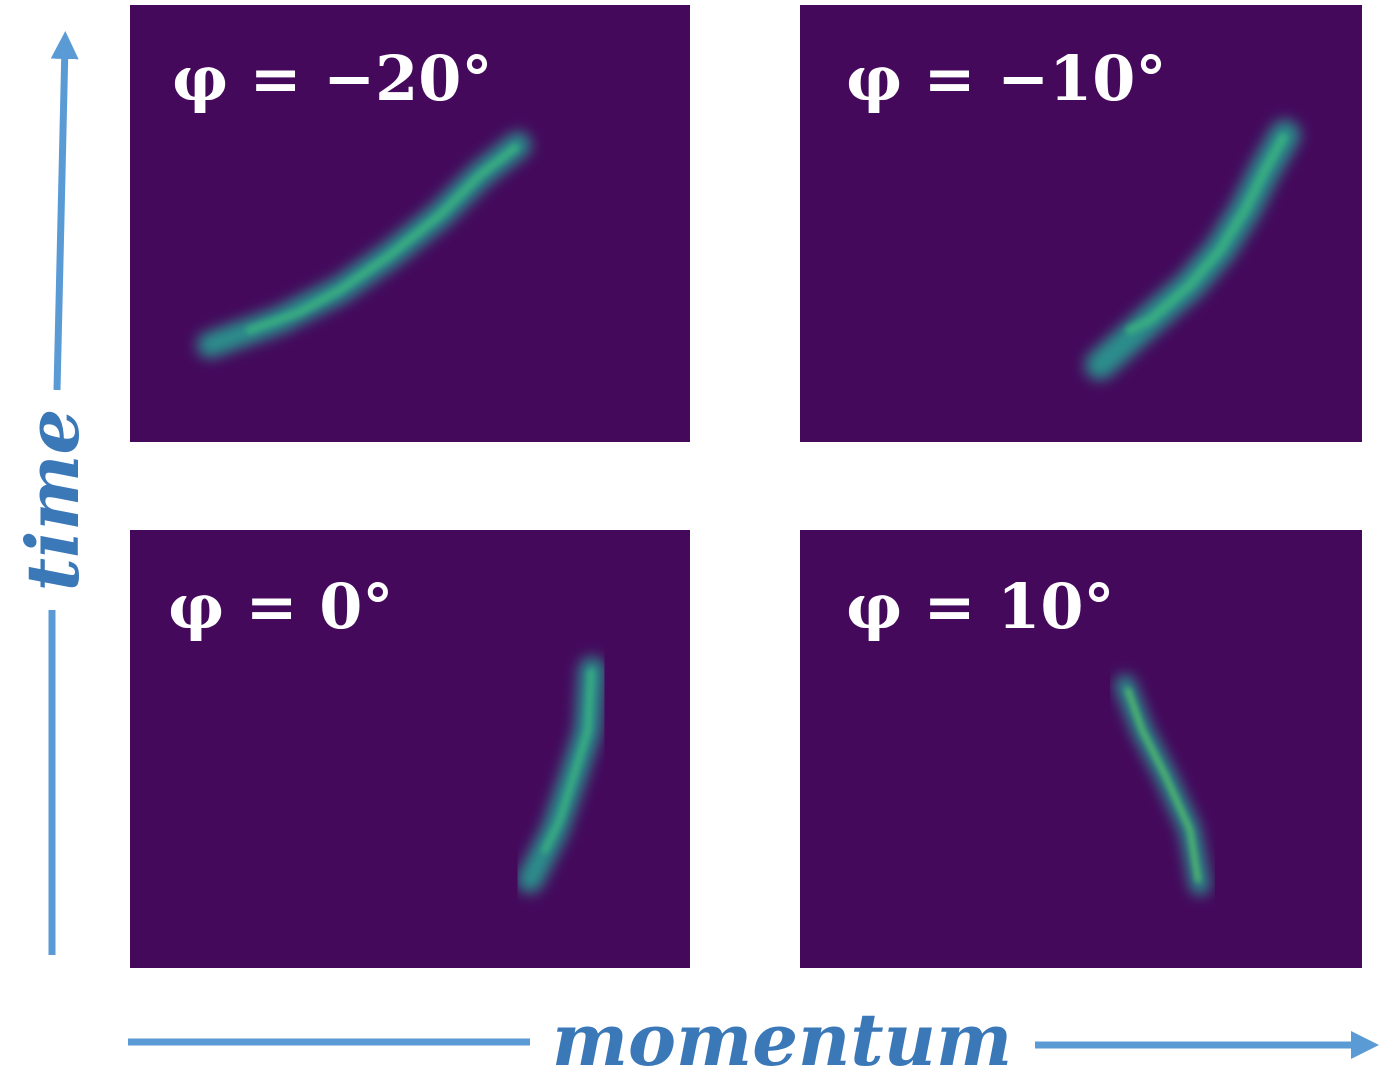 The height and width of the screenshot is (1075, 1388). What do you see at coordinates (980, 606) in the screenshot?
I see `panel-label: φ = 10°` at bounding box center [980, 606].